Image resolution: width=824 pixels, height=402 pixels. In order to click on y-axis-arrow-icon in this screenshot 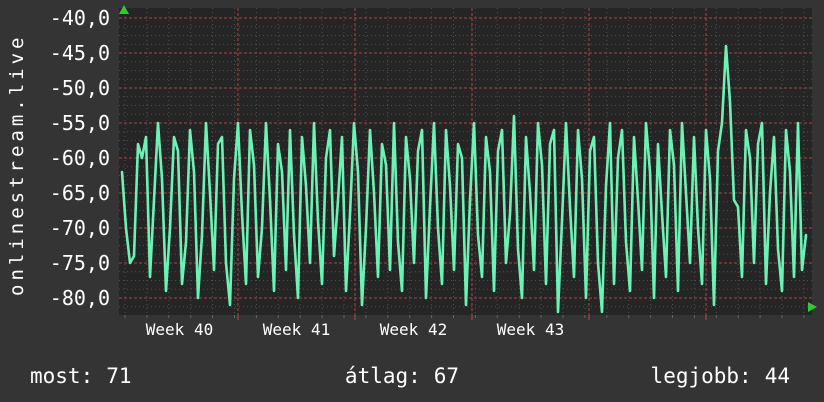, I will do `click(124, 9)`.